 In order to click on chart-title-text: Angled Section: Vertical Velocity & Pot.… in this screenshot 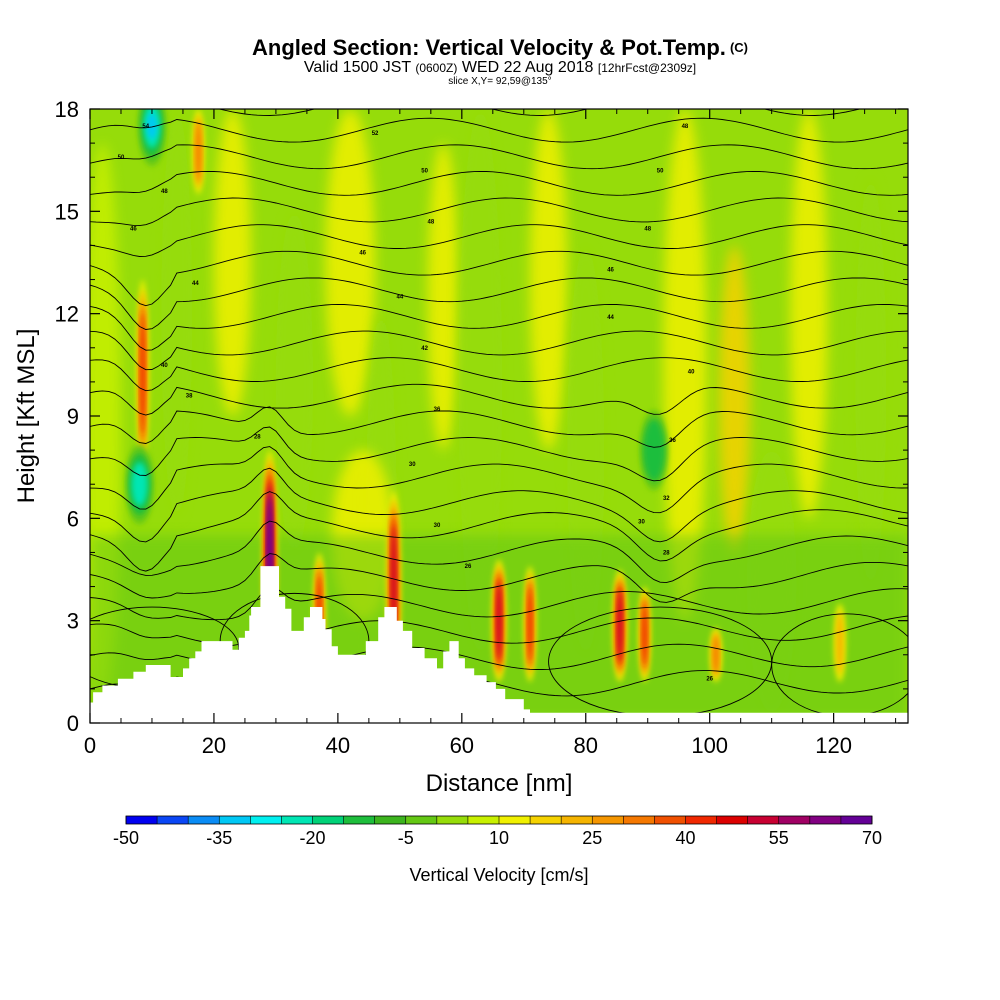, I will do `click(489, 47)`.